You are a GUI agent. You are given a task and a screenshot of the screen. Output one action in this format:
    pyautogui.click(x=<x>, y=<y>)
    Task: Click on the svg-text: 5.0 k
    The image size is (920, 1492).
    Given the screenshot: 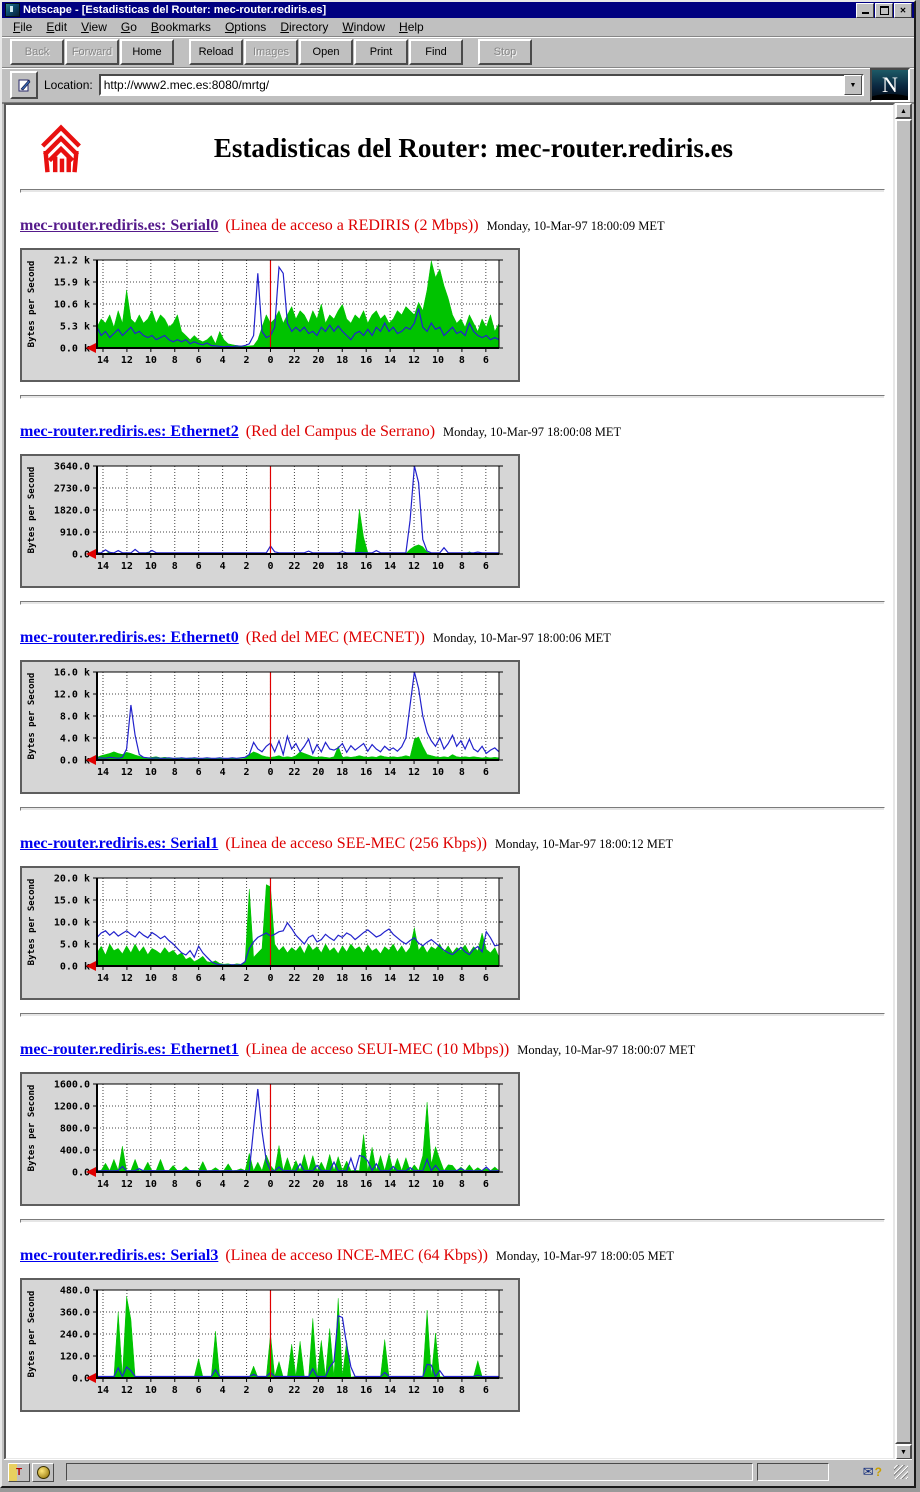 What is the action you would take?
    pyautogui.click(x=75, y=945)
    